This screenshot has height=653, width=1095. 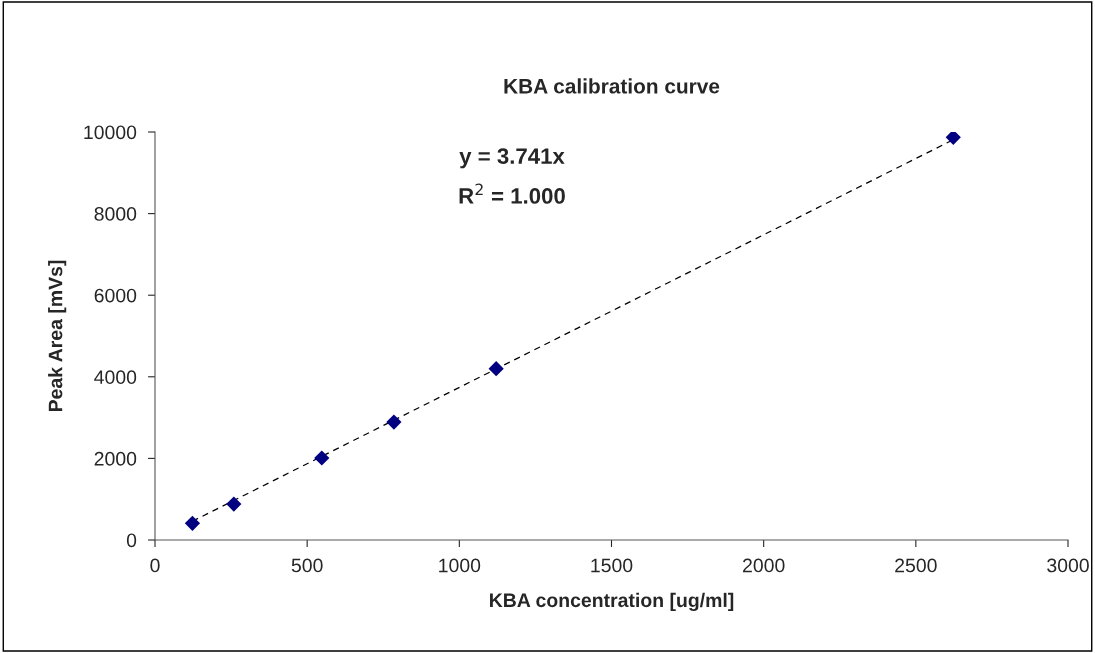 What do you see at coordinates (1068, 565) in the screenshot?
I see `x-tick-label: 3000` at bounding box center [1068, 565].